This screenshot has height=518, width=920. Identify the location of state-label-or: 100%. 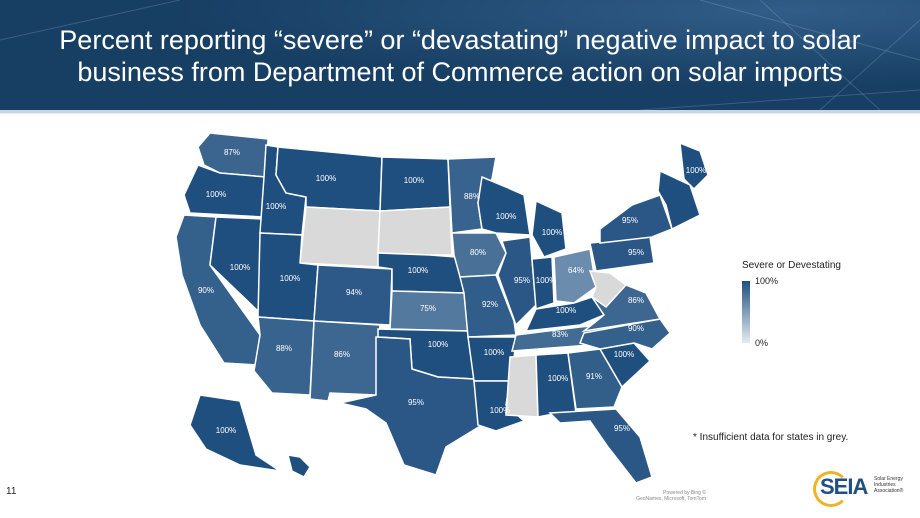
(216, 194).